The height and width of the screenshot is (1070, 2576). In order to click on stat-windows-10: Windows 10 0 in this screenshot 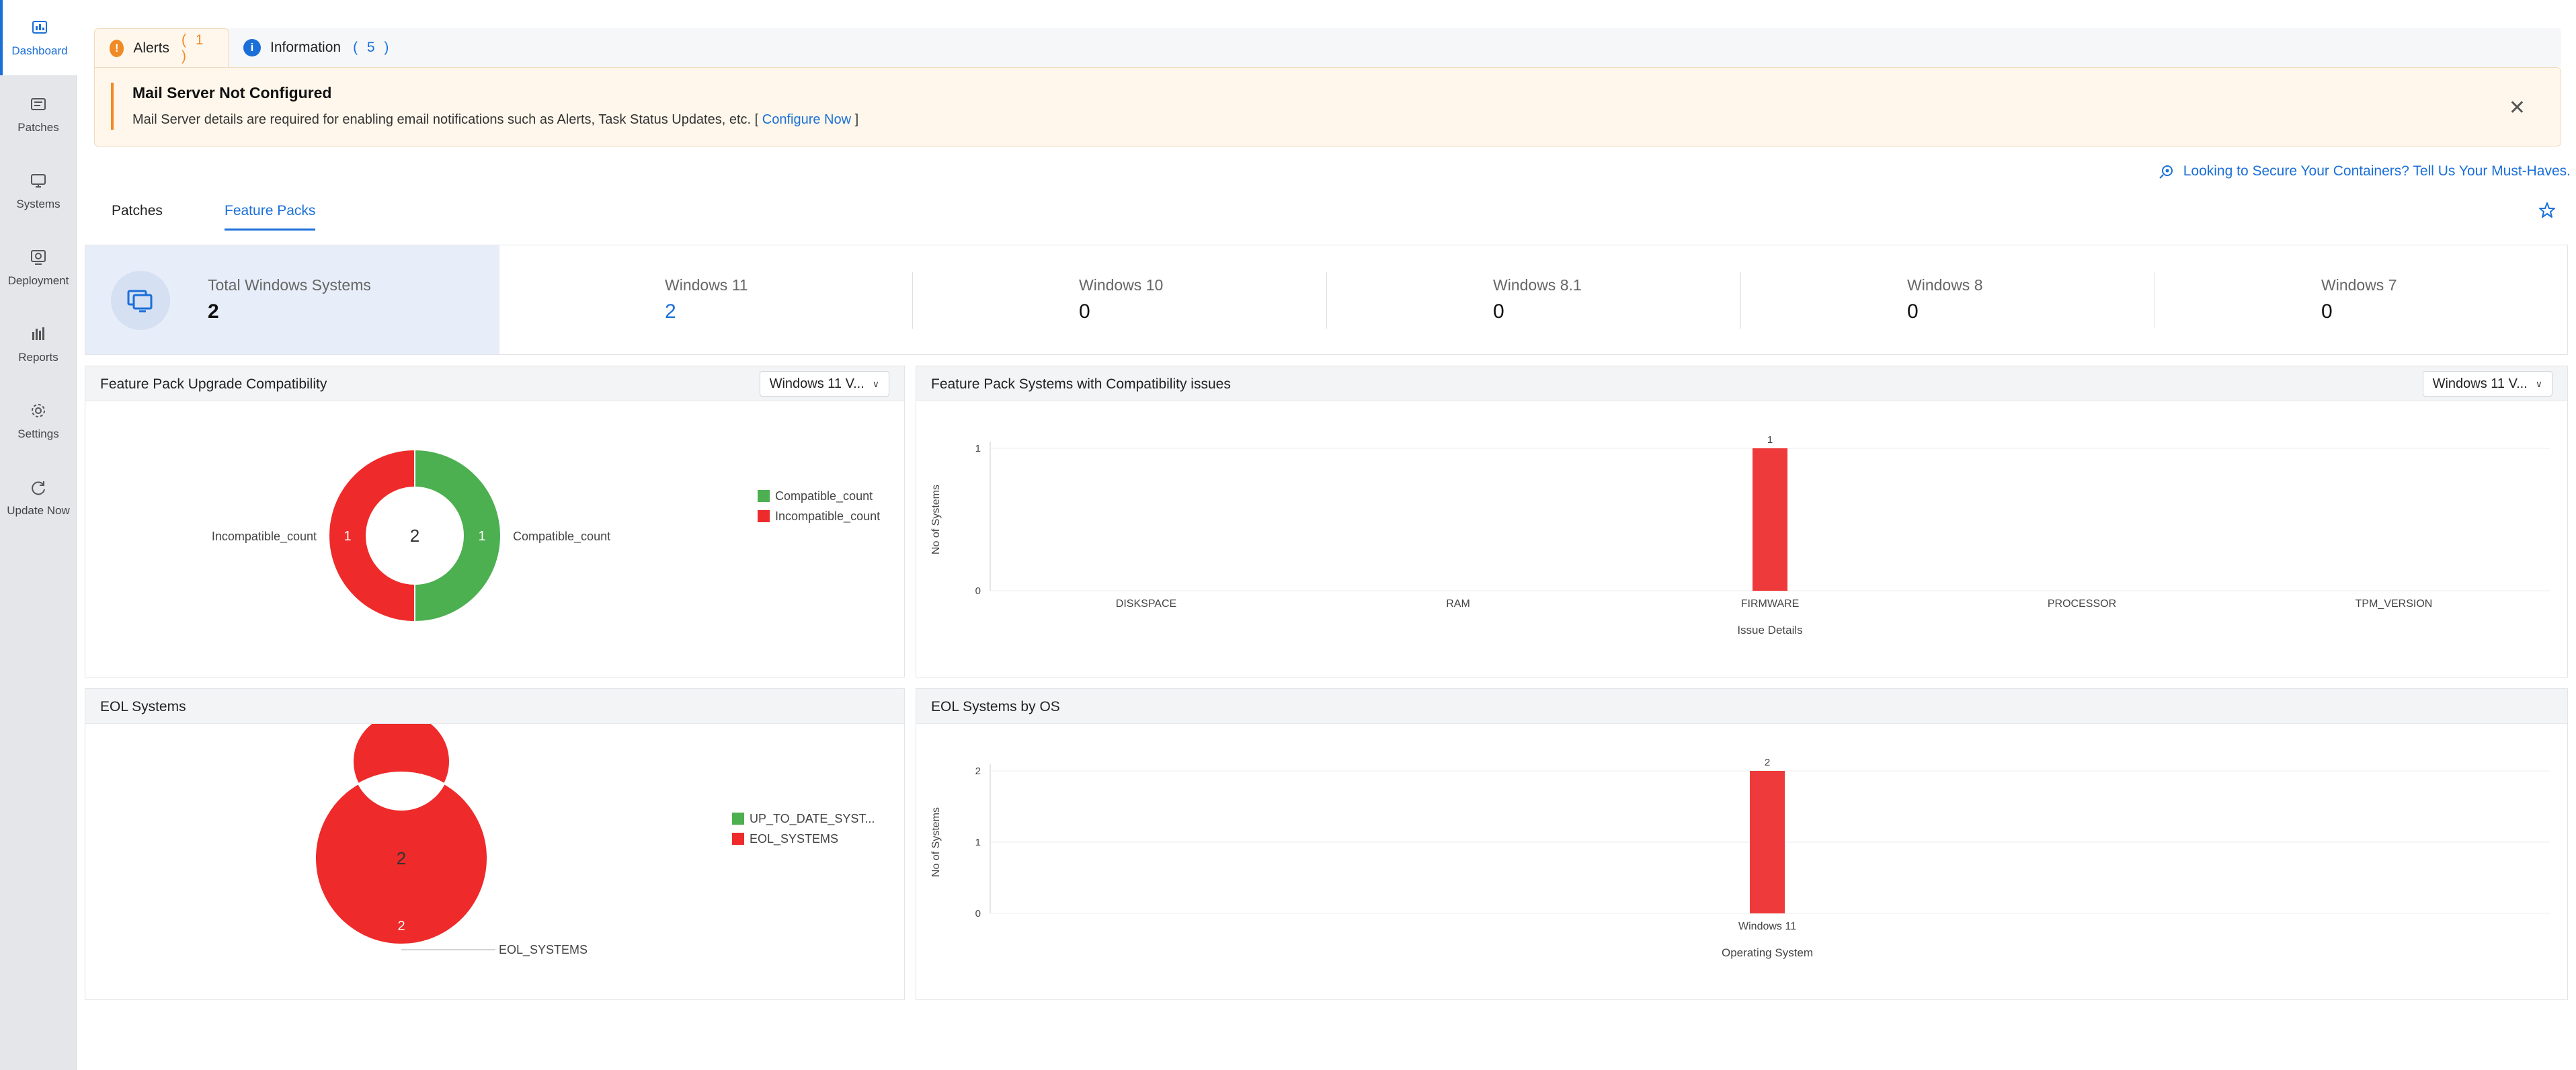, I will do `click(1121, 299)`.